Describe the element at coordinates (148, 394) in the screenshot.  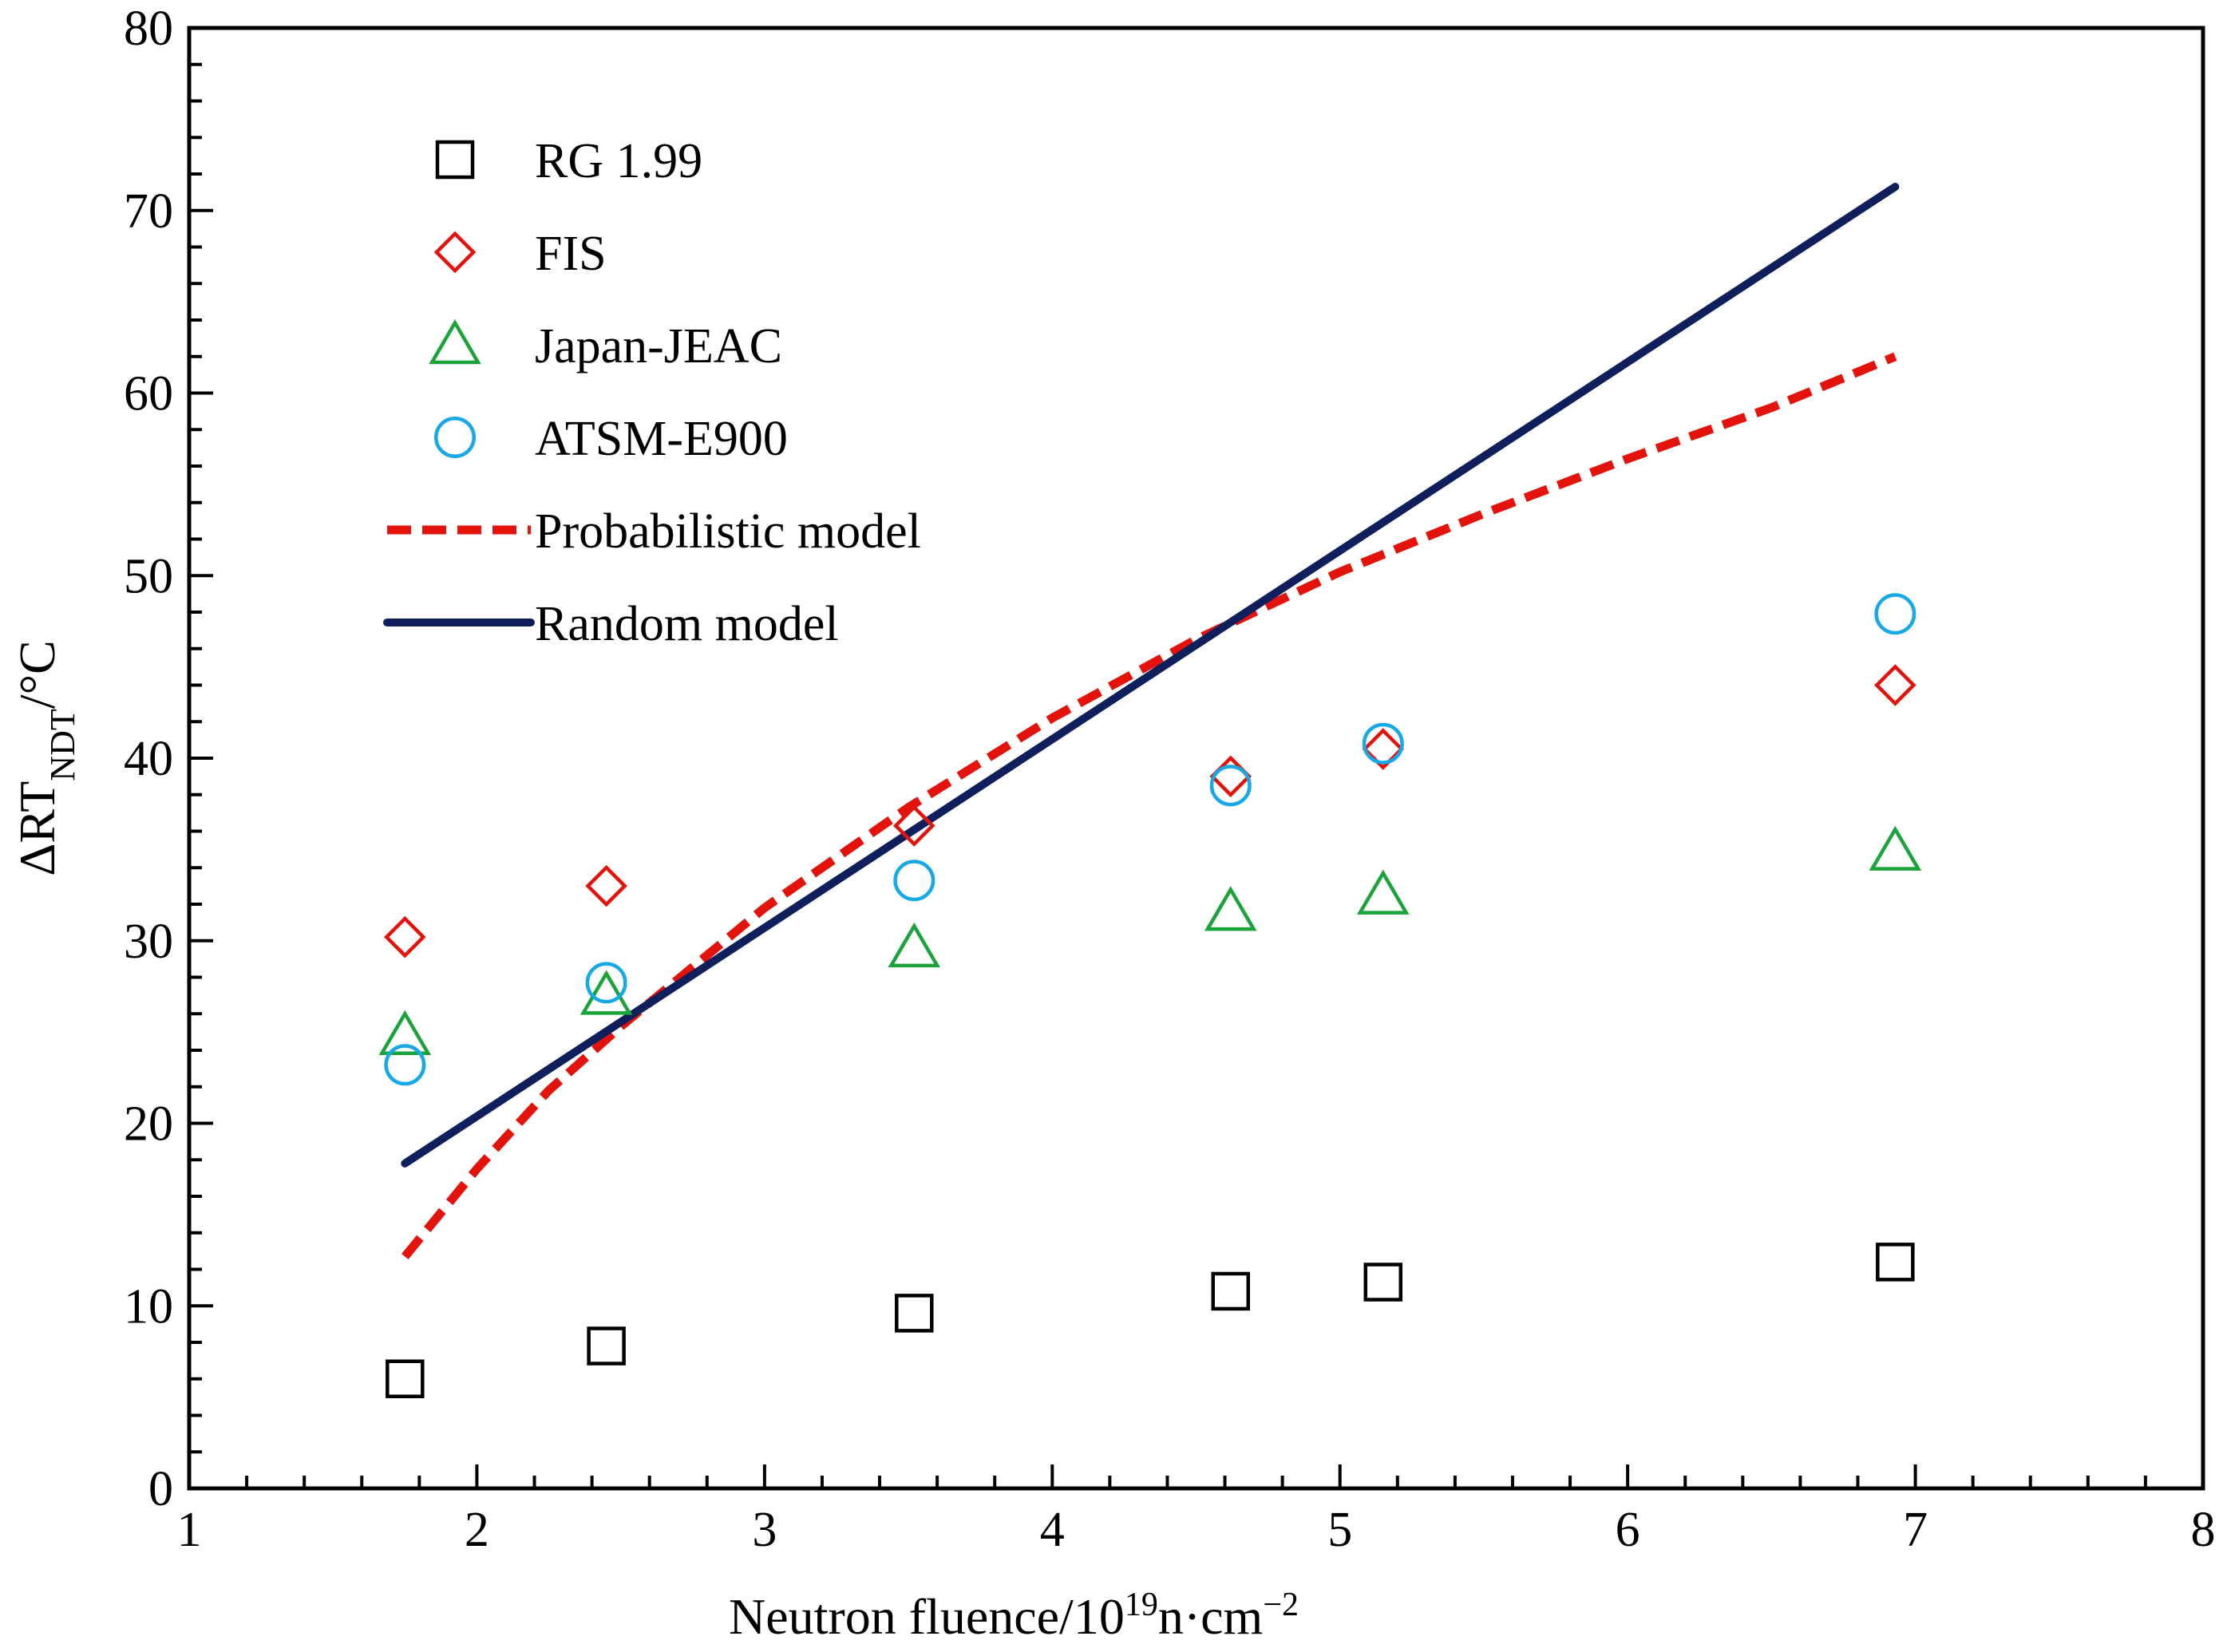
I see `y-tick-label: 60` at that location.